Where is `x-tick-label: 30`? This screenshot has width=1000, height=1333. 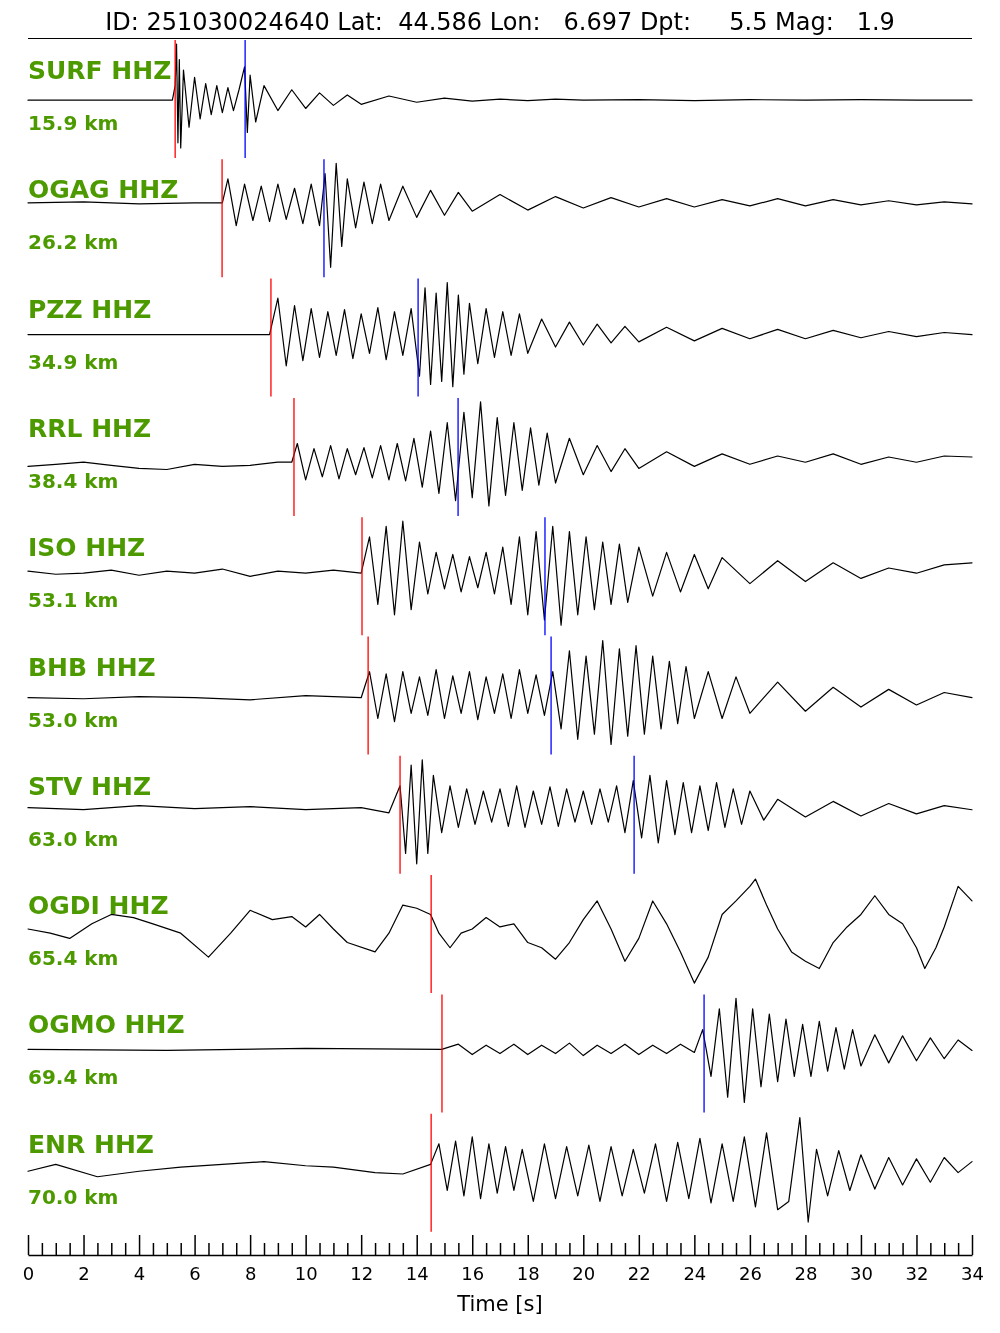 x-tick-label: 30 is located at coordinates (861, 1273).